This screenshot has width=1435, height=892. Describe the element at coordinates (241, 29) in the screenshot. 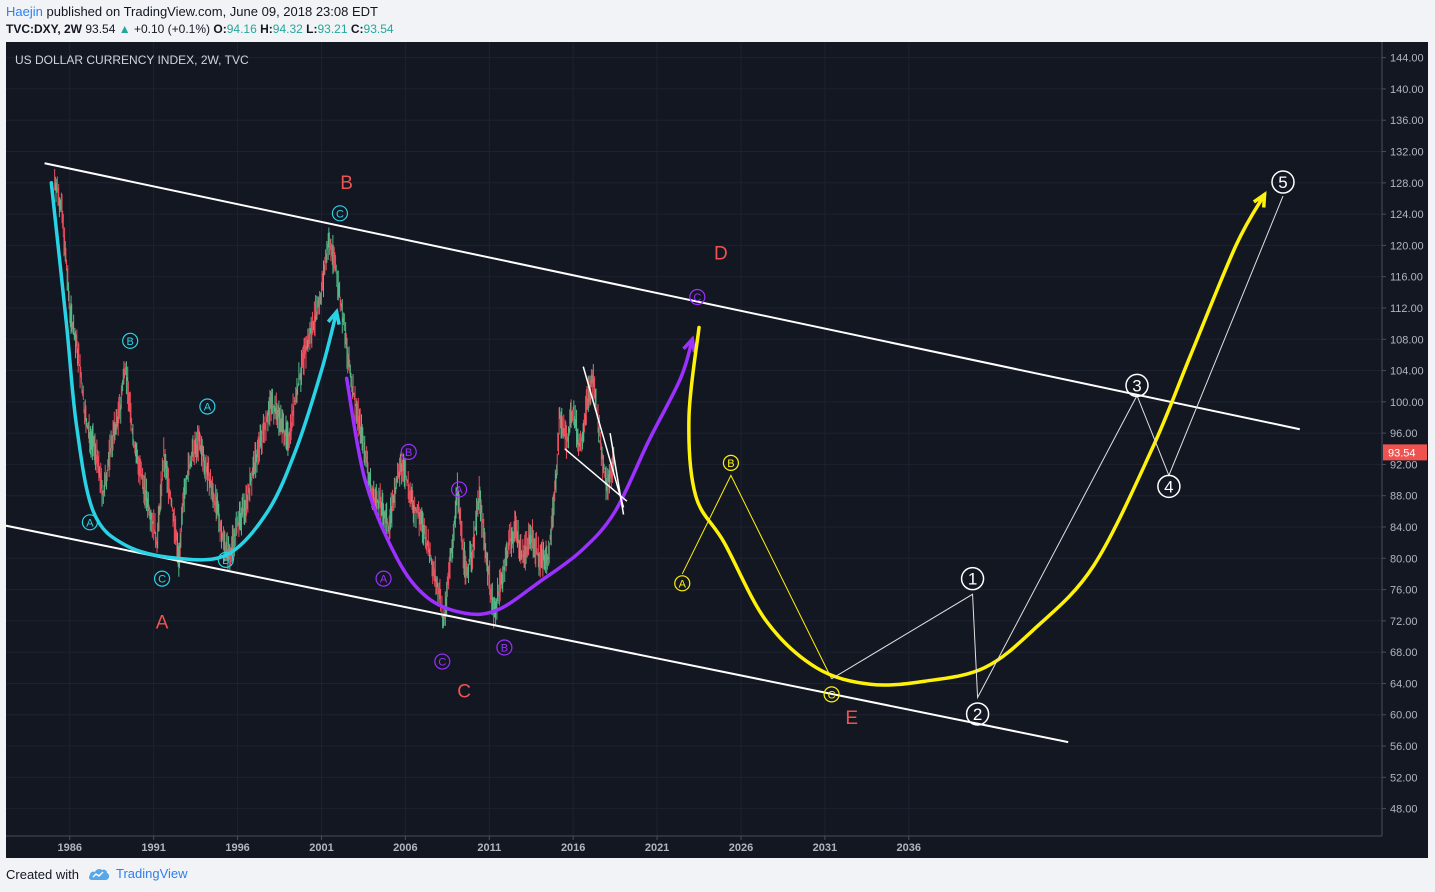

I see `open-value: 94.16` at that location.